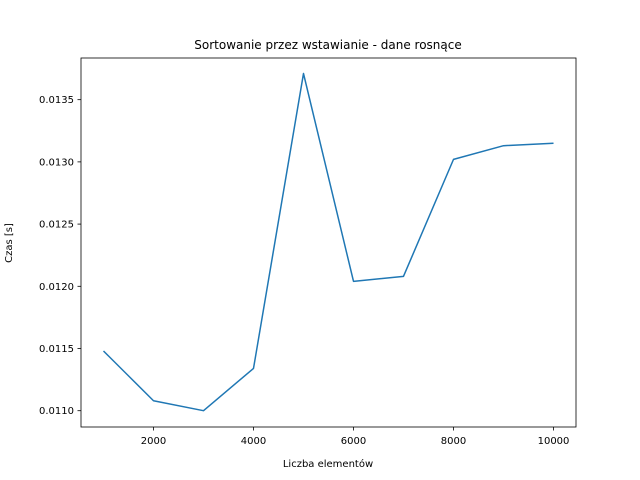 The width and height of the screenshot is (640, 480). Describe the element at coordinates (56, 287) in the screenshot. I see `y-tick-label: 0.0120` at that location.